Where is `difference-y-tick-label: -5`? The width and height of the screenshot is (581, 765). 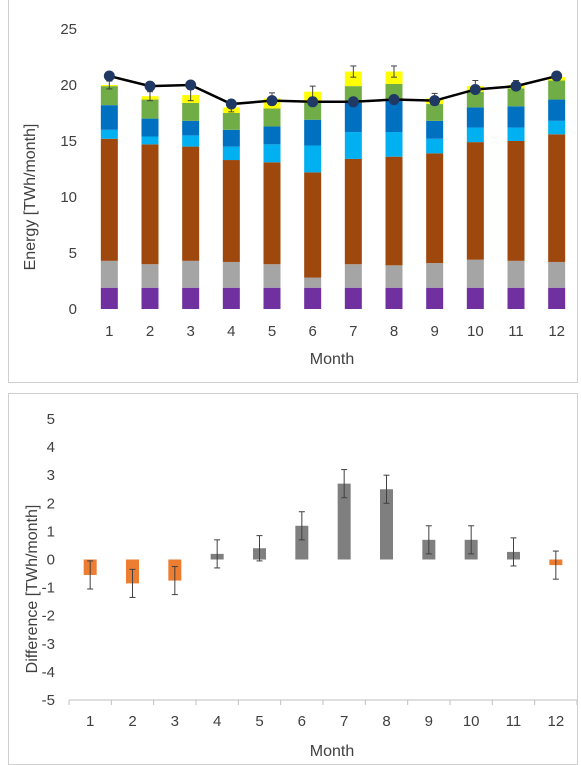 difference-y-tick-label: -5 is located at coordinates (48, 700).